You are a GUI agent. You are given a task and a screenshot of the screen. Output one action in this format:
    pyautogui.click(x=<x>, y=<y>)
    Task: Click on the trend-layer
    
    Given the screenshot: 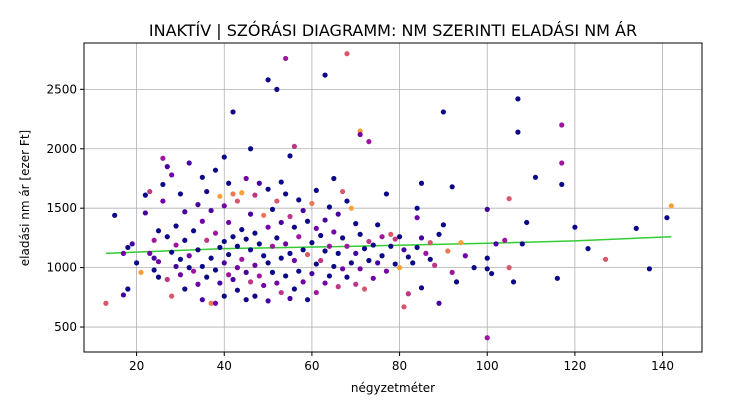 What is the action you would take?
    pyautogui.click(x=388, y=245)
    